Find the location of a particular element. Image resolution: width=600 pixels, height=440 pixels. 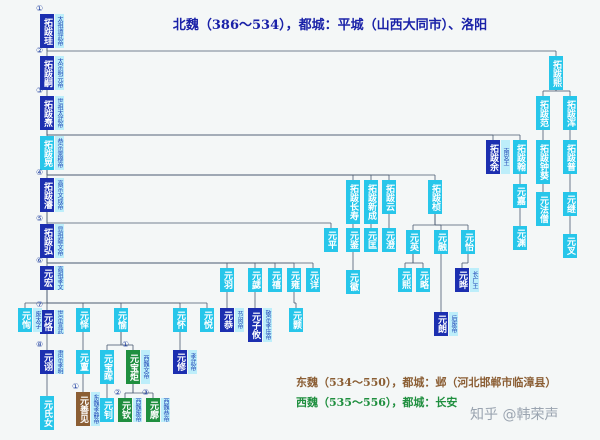

person: 元法僧 is located at coordinates (543, 209).